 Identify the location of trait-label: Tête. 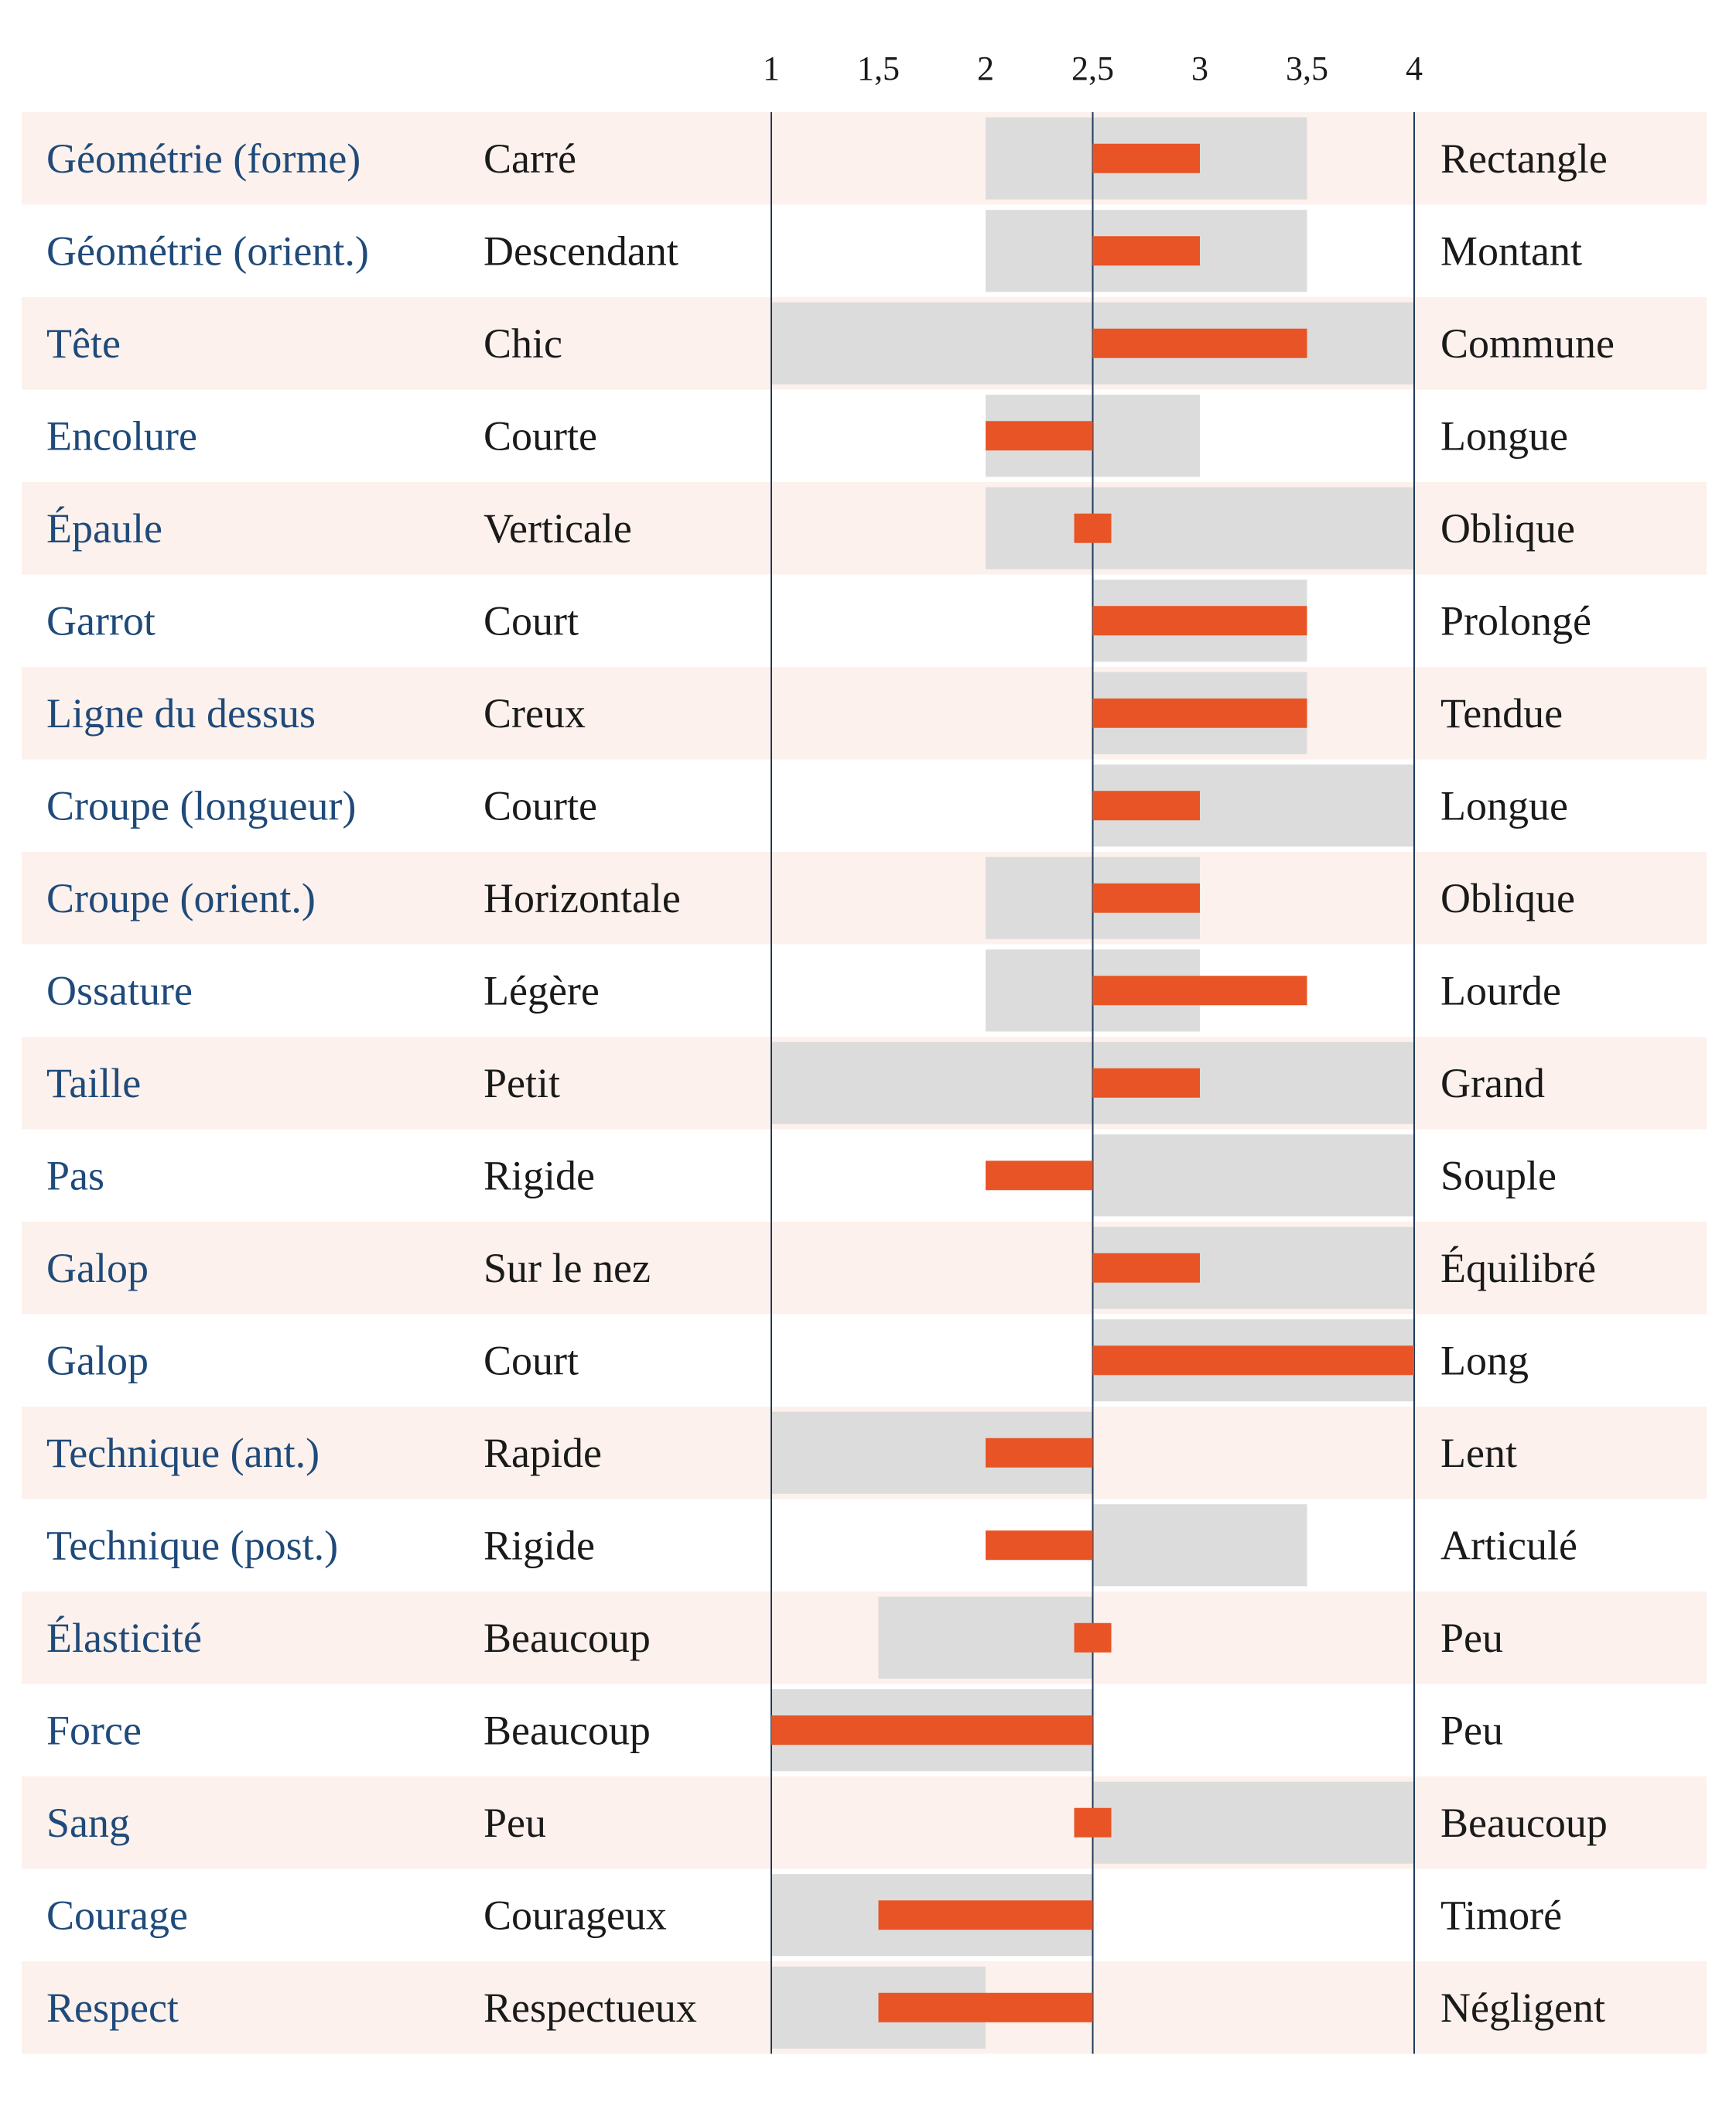
(83, 343).